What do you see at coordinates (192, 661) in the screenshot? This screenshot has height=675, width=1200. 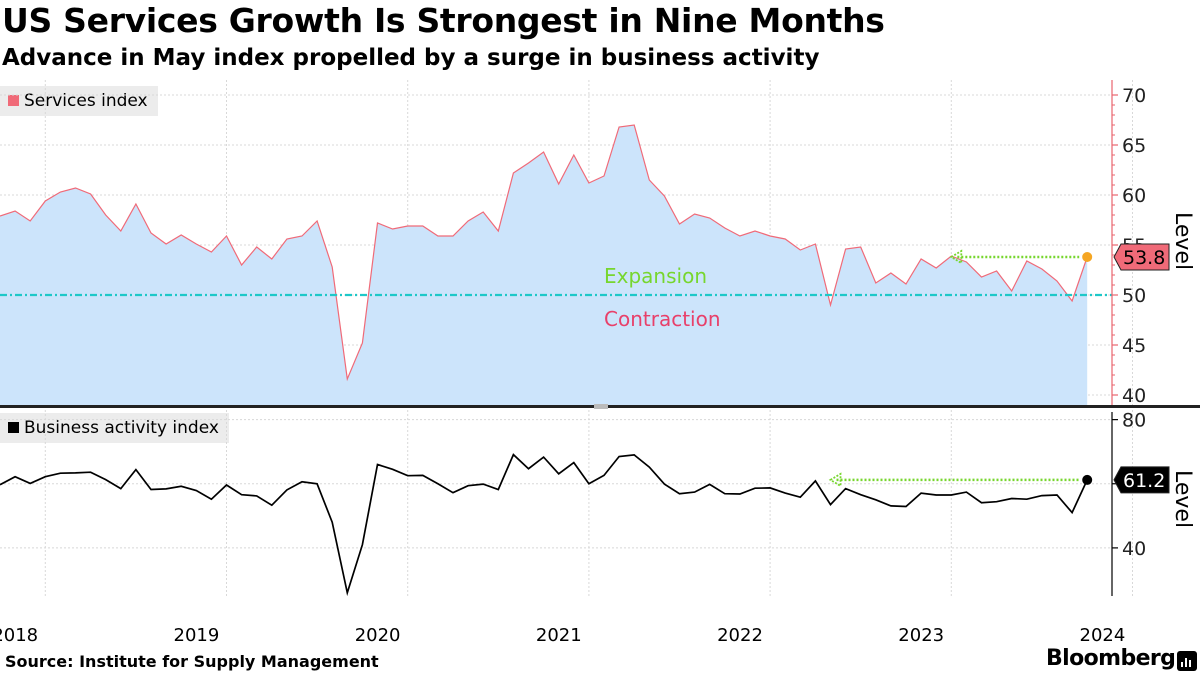 I see `source-note: Source: Institute for Supply Management` at bounding box center [192, 661].